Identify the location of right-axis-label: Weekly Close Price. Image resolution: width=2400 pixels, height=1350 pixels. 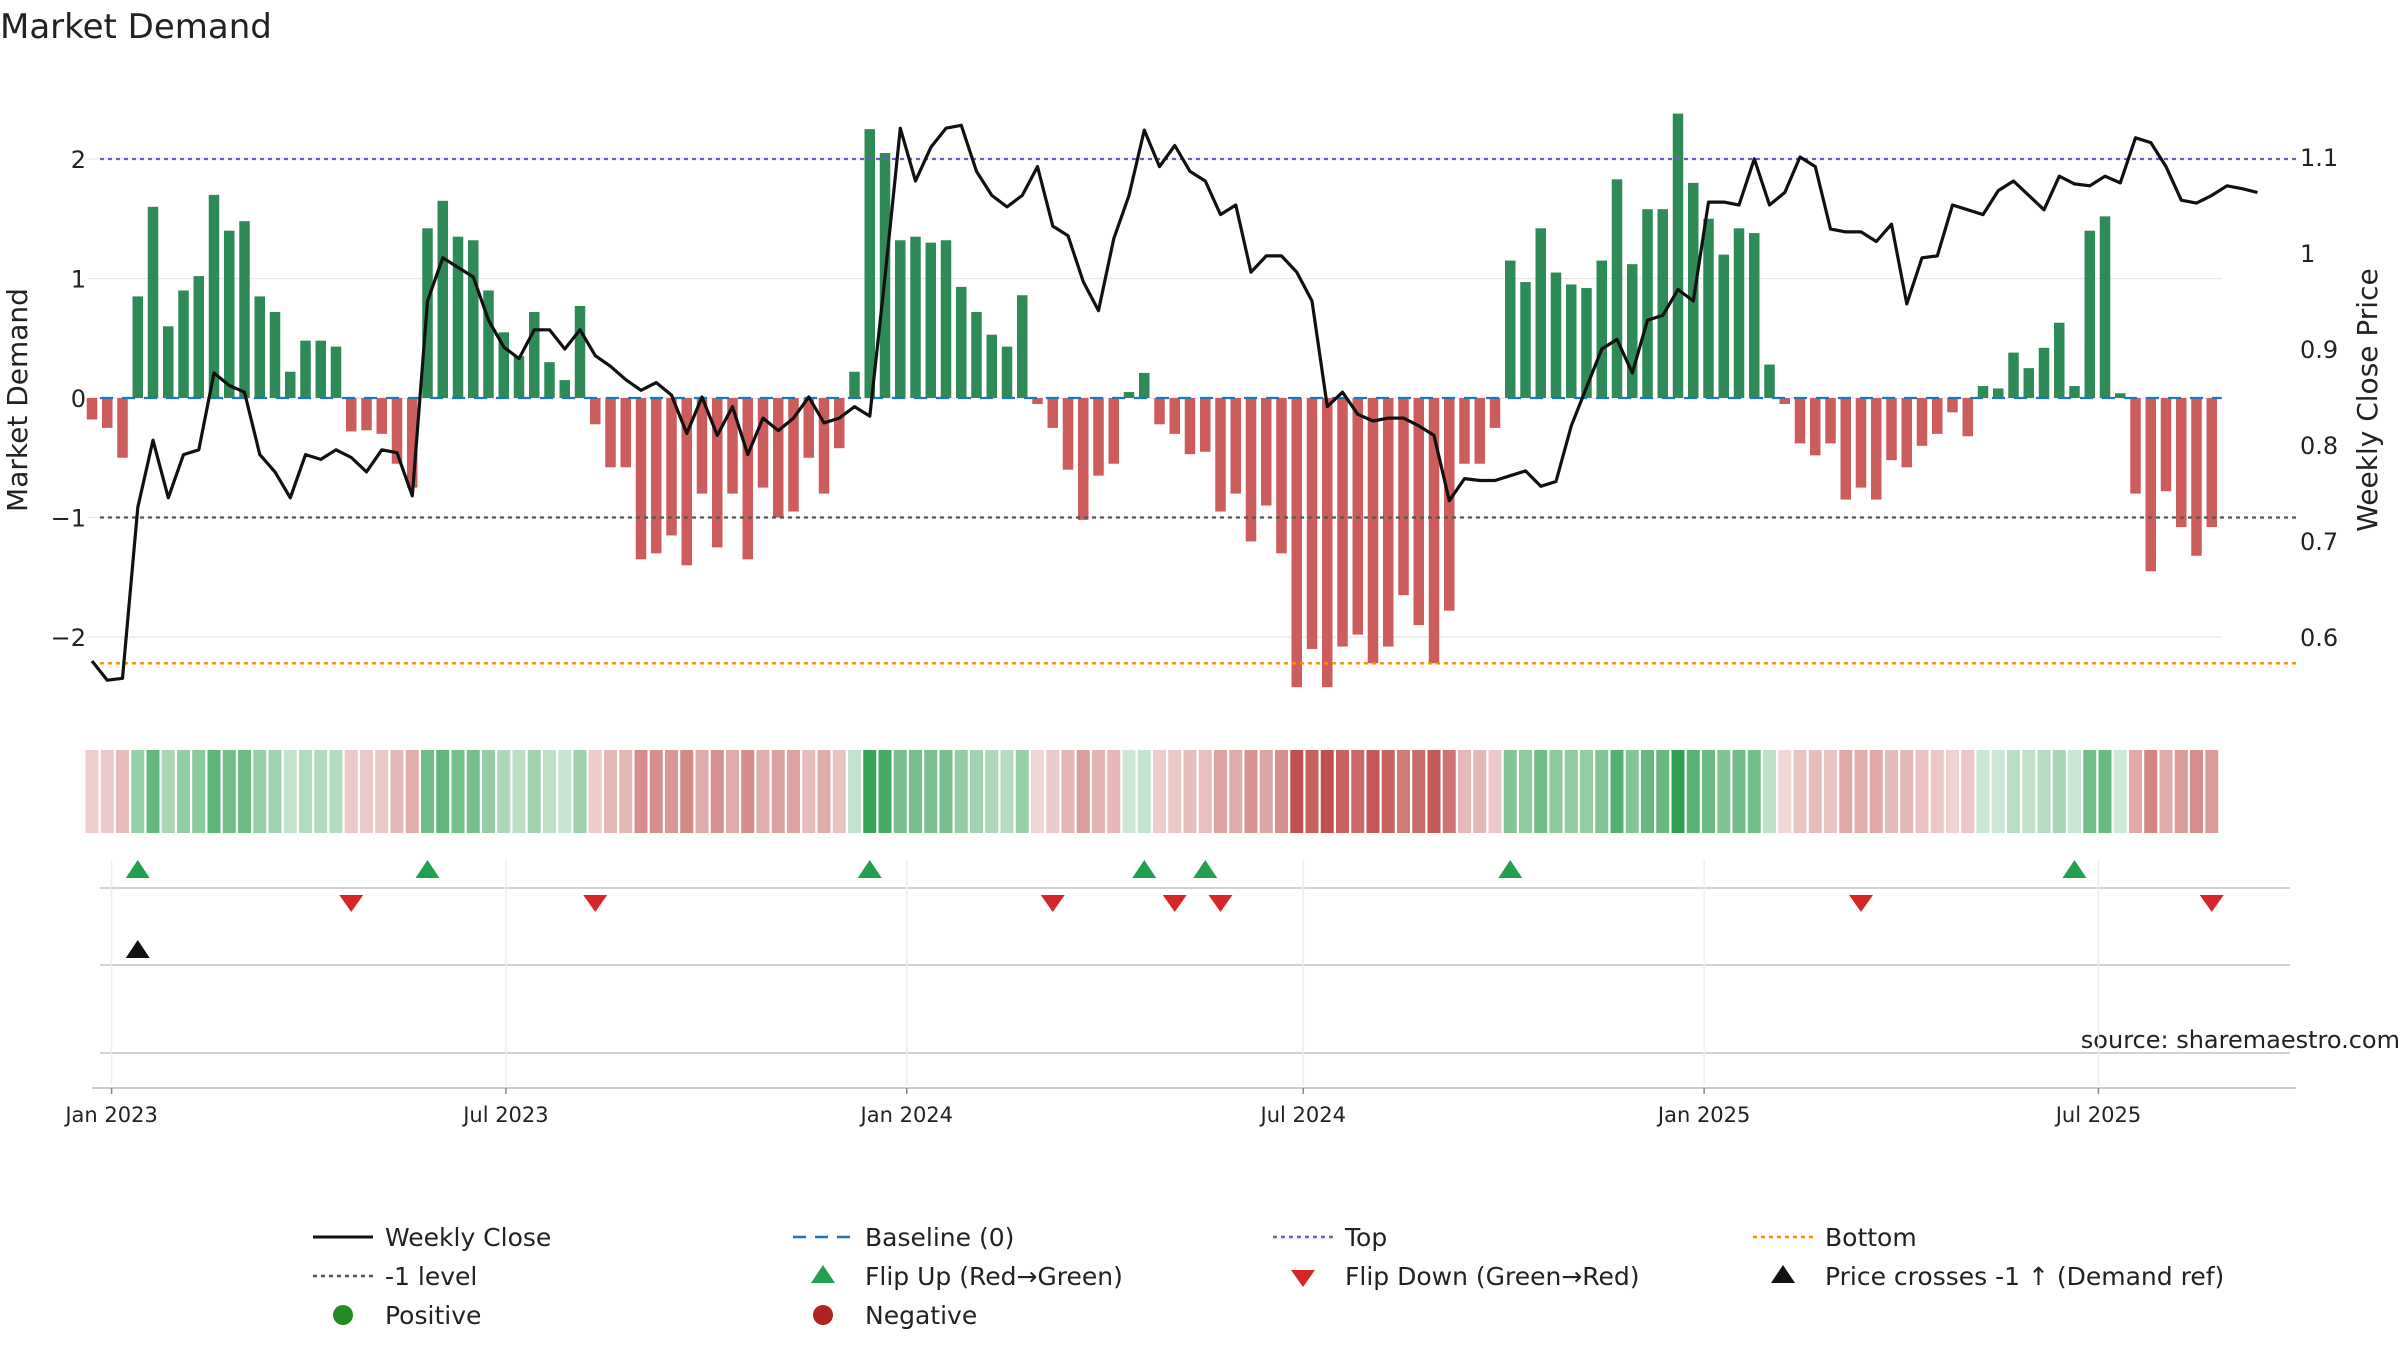
(2367, 399).